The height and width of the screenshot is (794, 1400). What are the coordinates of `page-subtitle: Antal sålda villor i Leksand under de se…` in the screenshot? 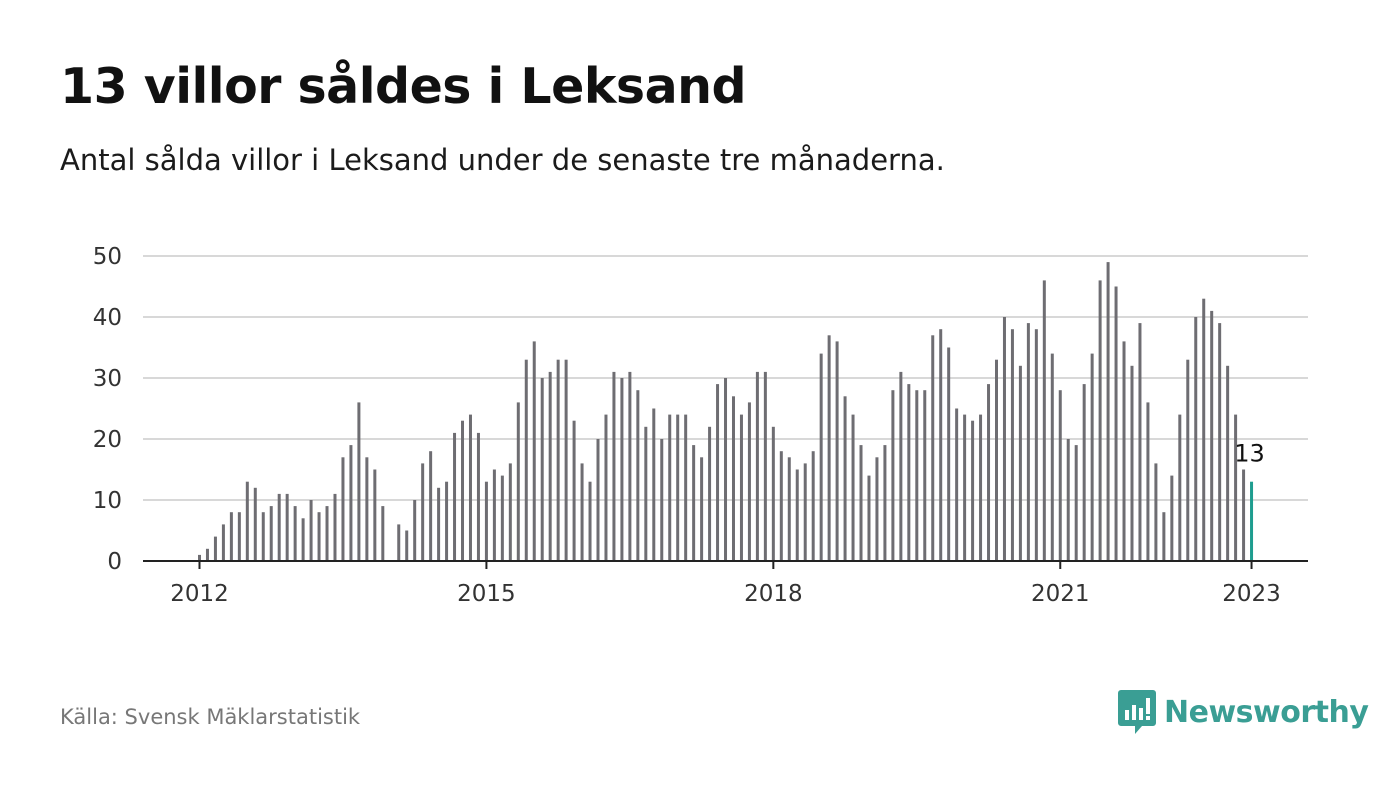 It's located at (502, 160).